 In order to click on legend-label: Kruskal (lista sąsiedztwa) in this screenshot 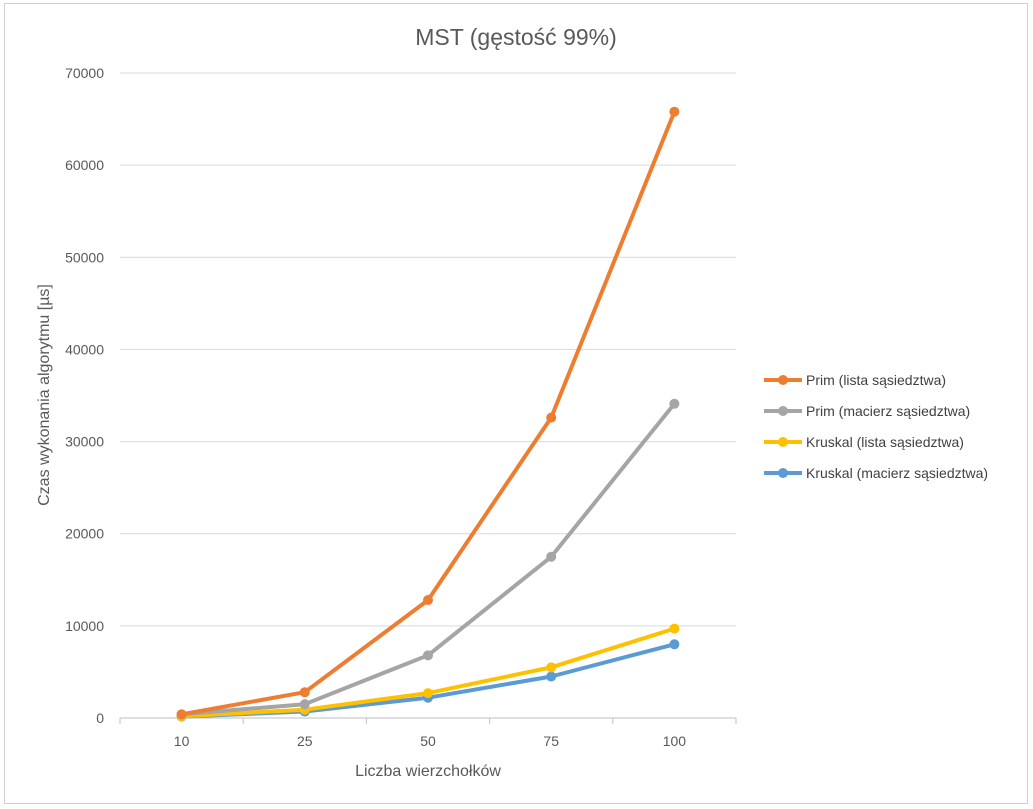, I will do `click(885, 442)`.